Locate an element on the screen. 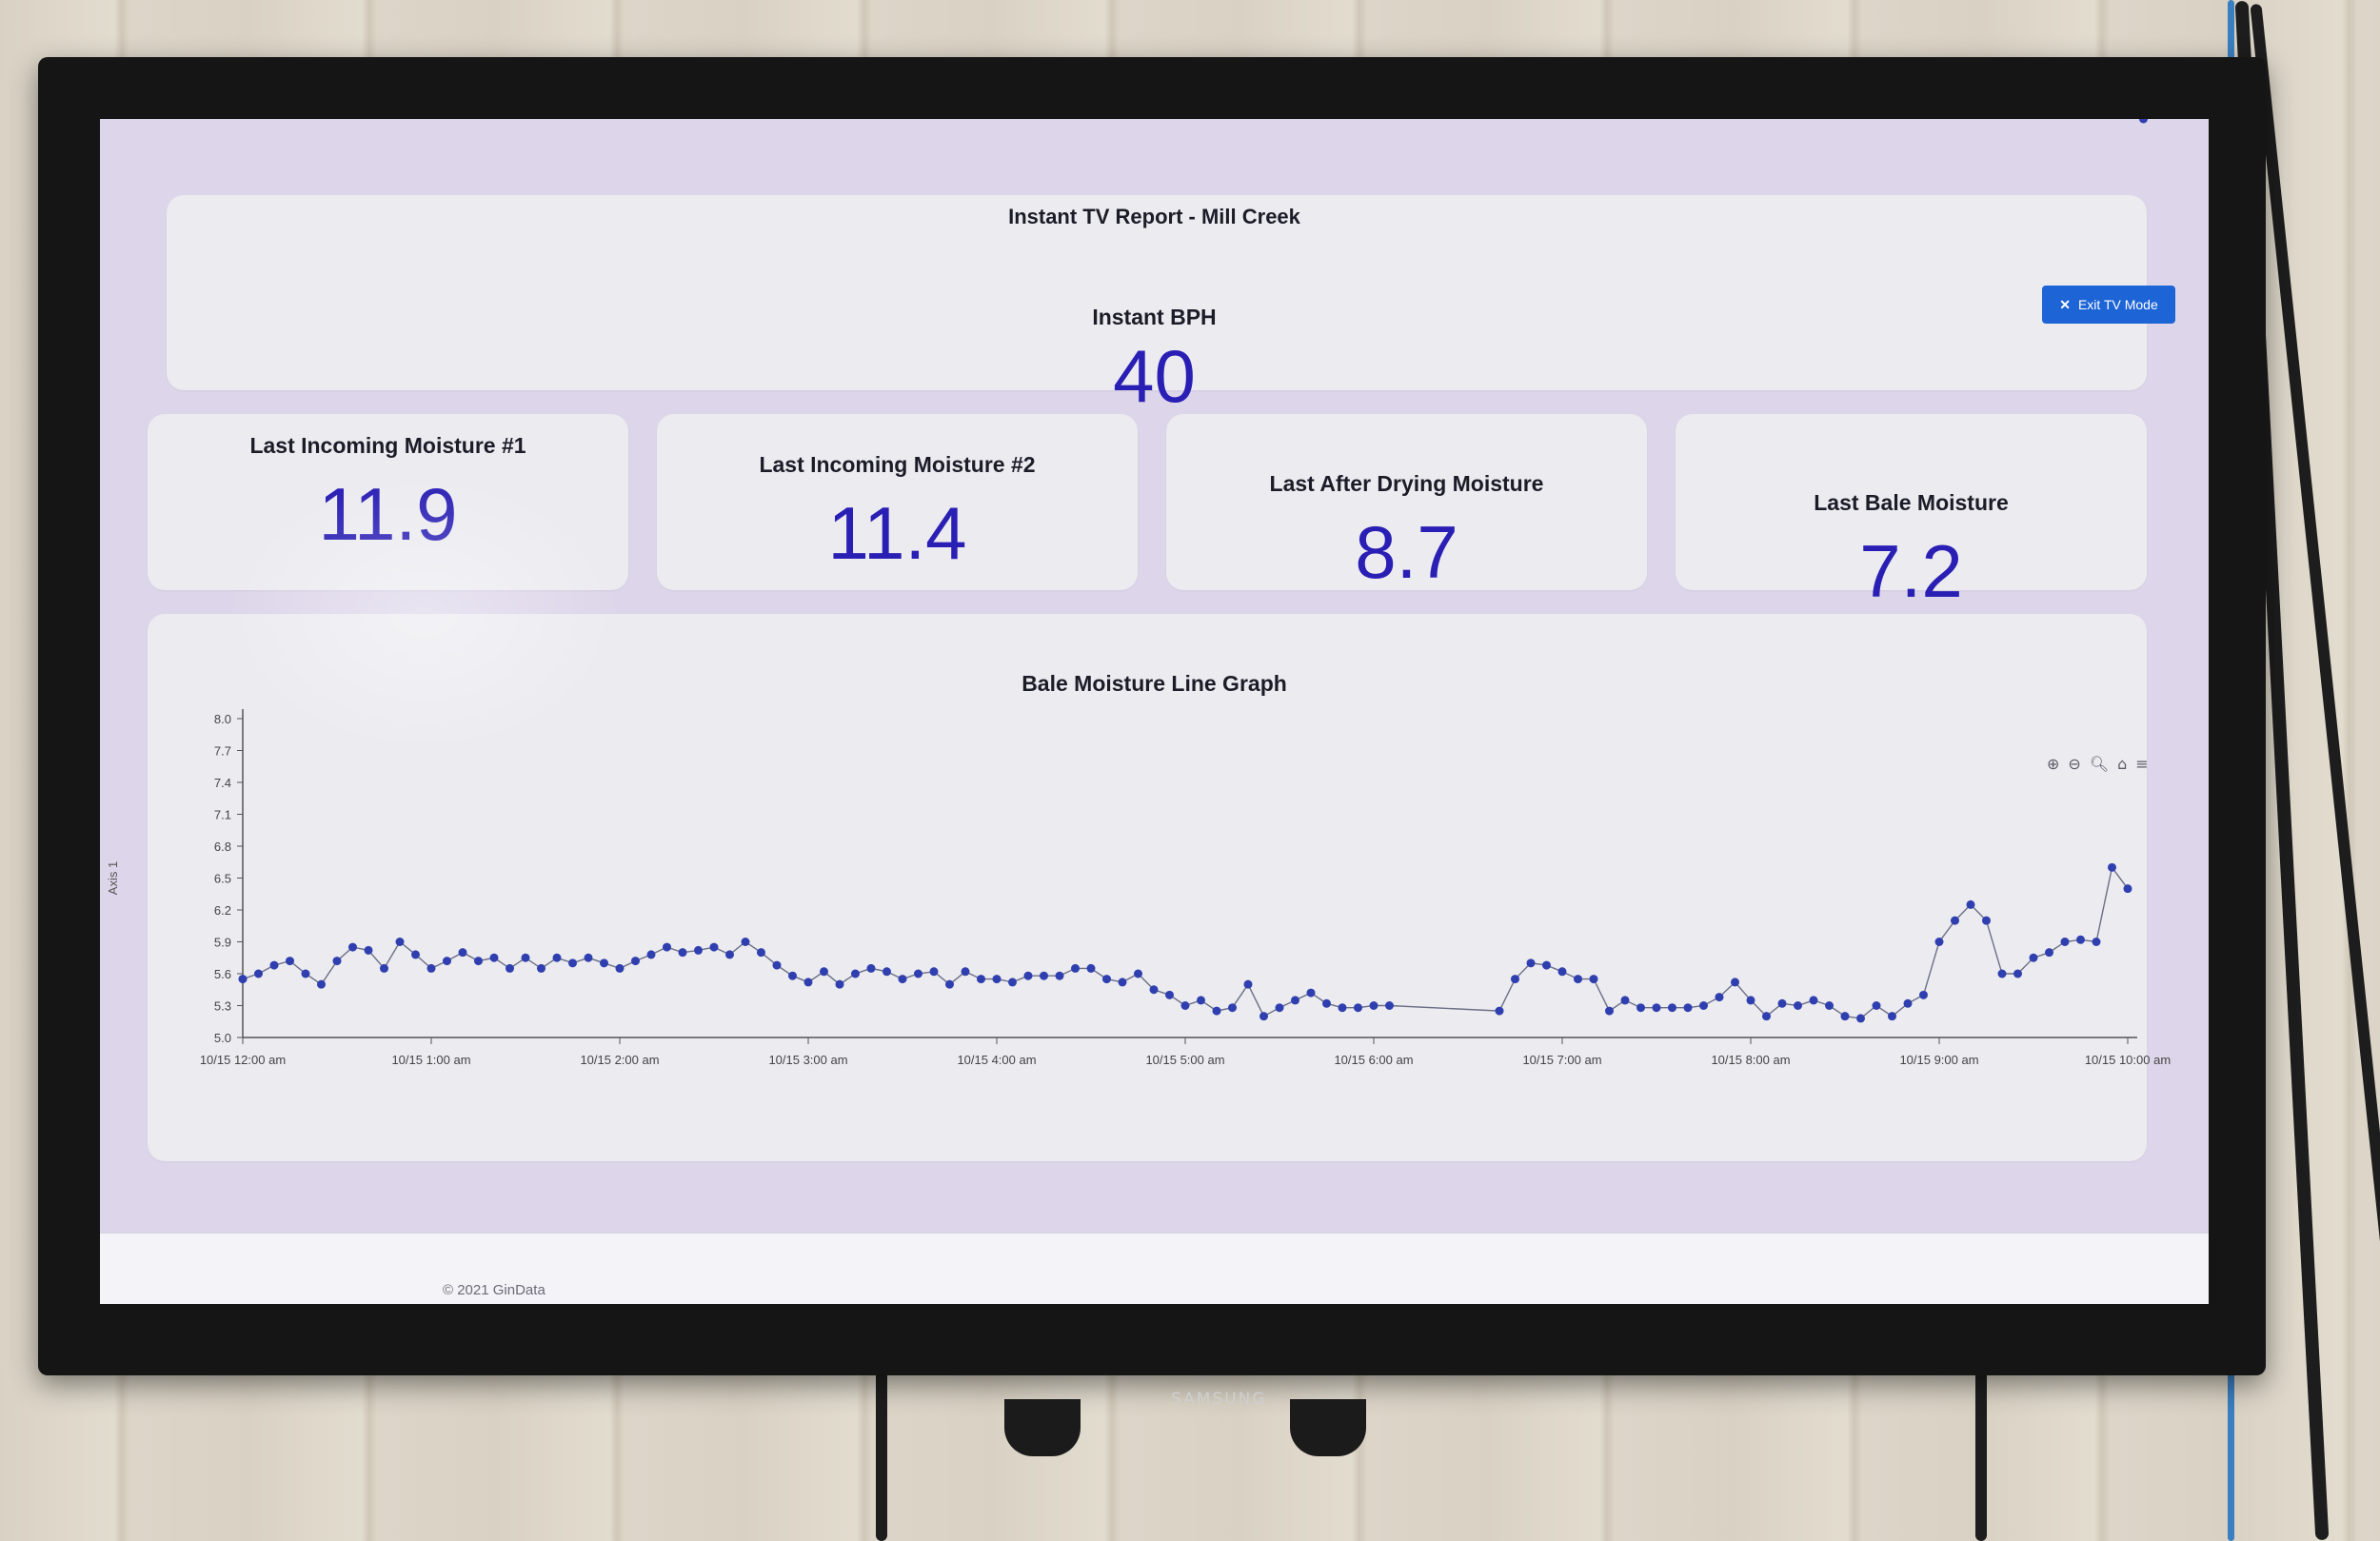 Image resolution: width=2380 pixels, height=1541 pixels. metric-label: Last Bale Moisture is located at coordinates (1911, 502).